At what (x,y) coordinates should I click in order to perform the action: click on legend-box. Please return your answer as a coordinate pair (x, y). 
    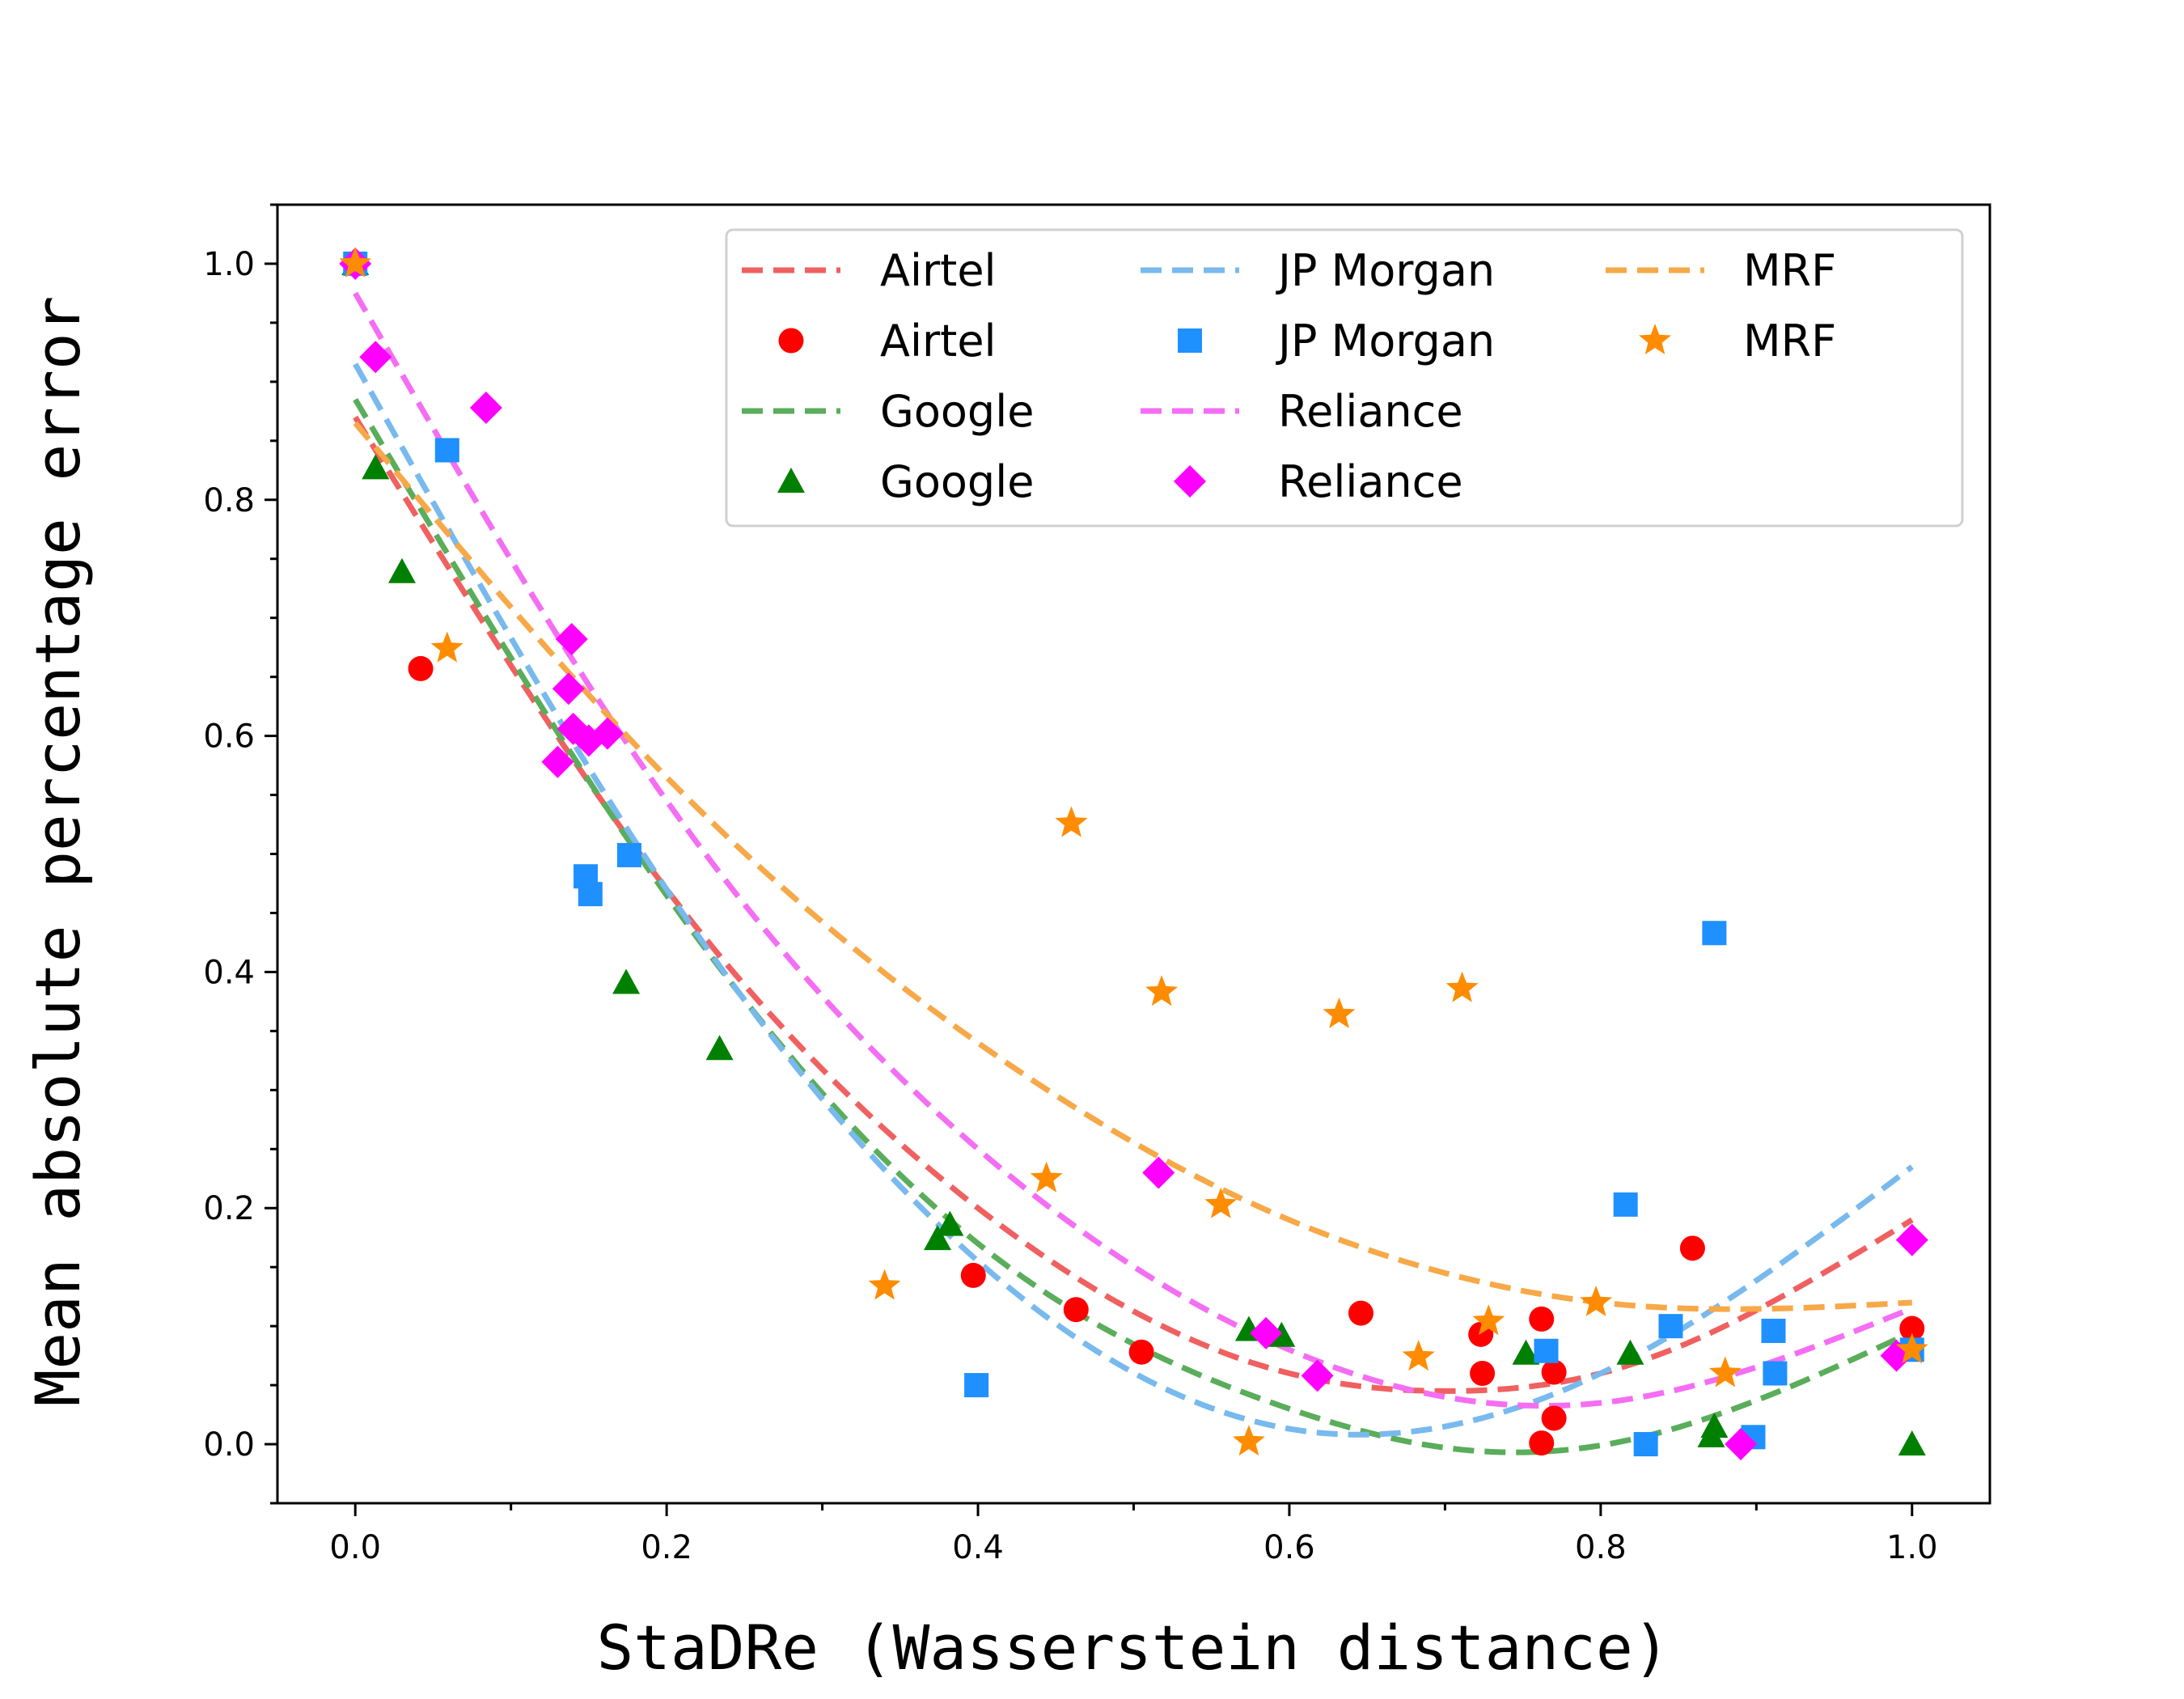
    Looking at the image, I should click on (1344, 377).